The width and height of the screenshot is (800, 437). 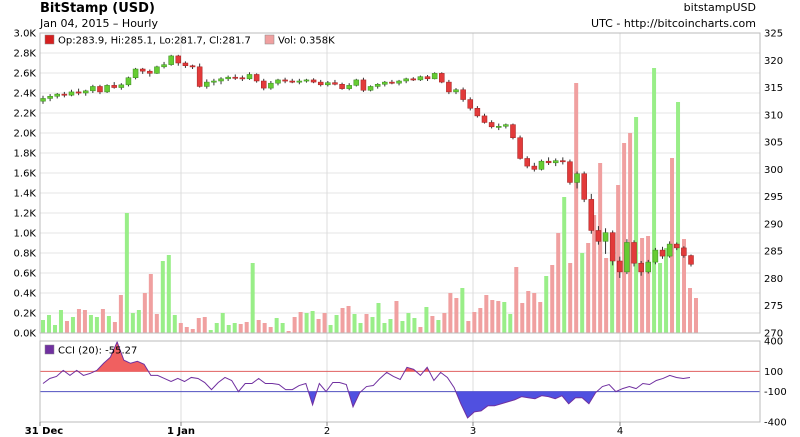 I want to click on volume-tick-label: 2.6K, so click(x=25, y=74).